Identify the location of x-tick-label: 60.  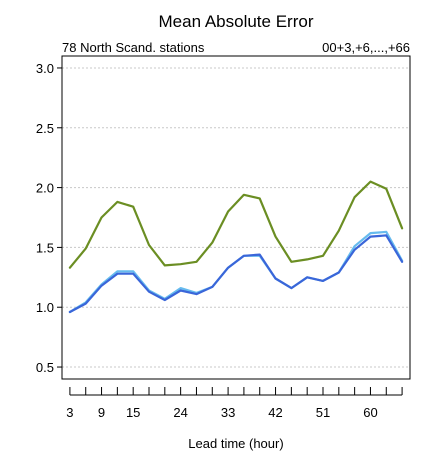
(370, 412).